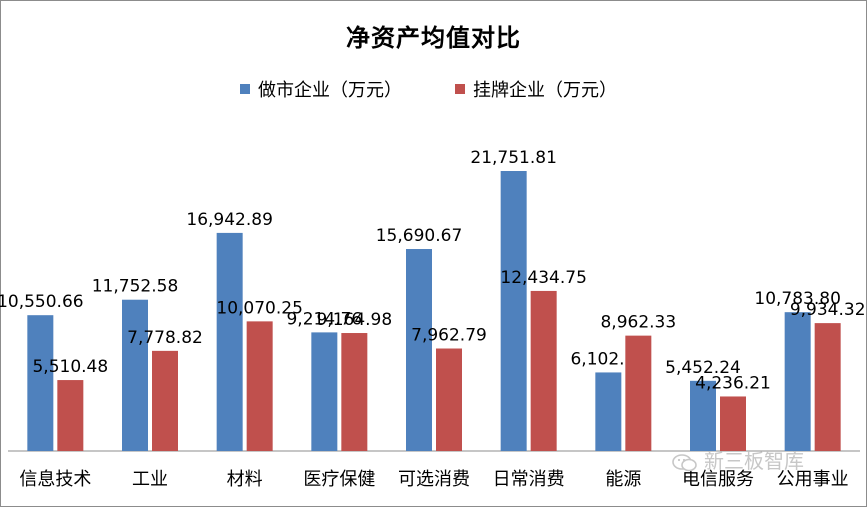 The width and height of the screenshot is (867, 507). Describe the element at coordinates (354, 320) in the screenshot. I see `data-label-series-2-3: 9,164.98` at that location.